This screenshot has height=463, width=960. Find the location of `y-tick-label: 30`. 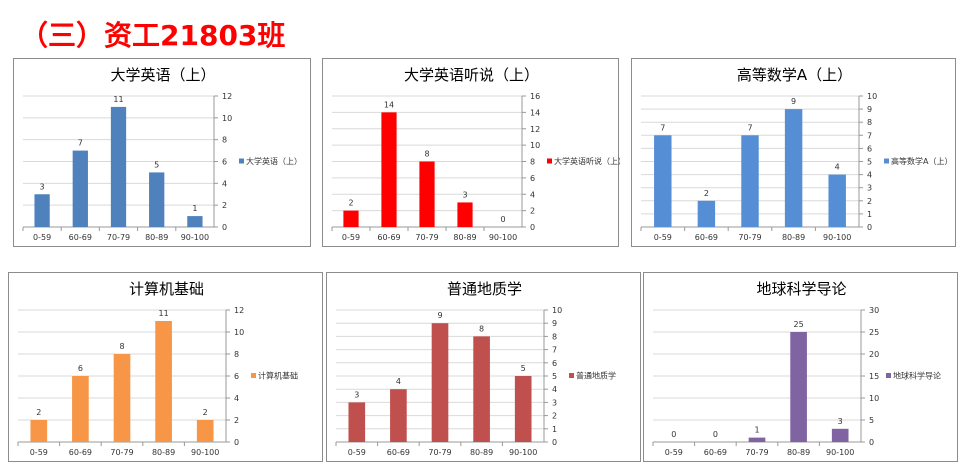

y-tick-label: 30 is located at coordinates (874, 310).